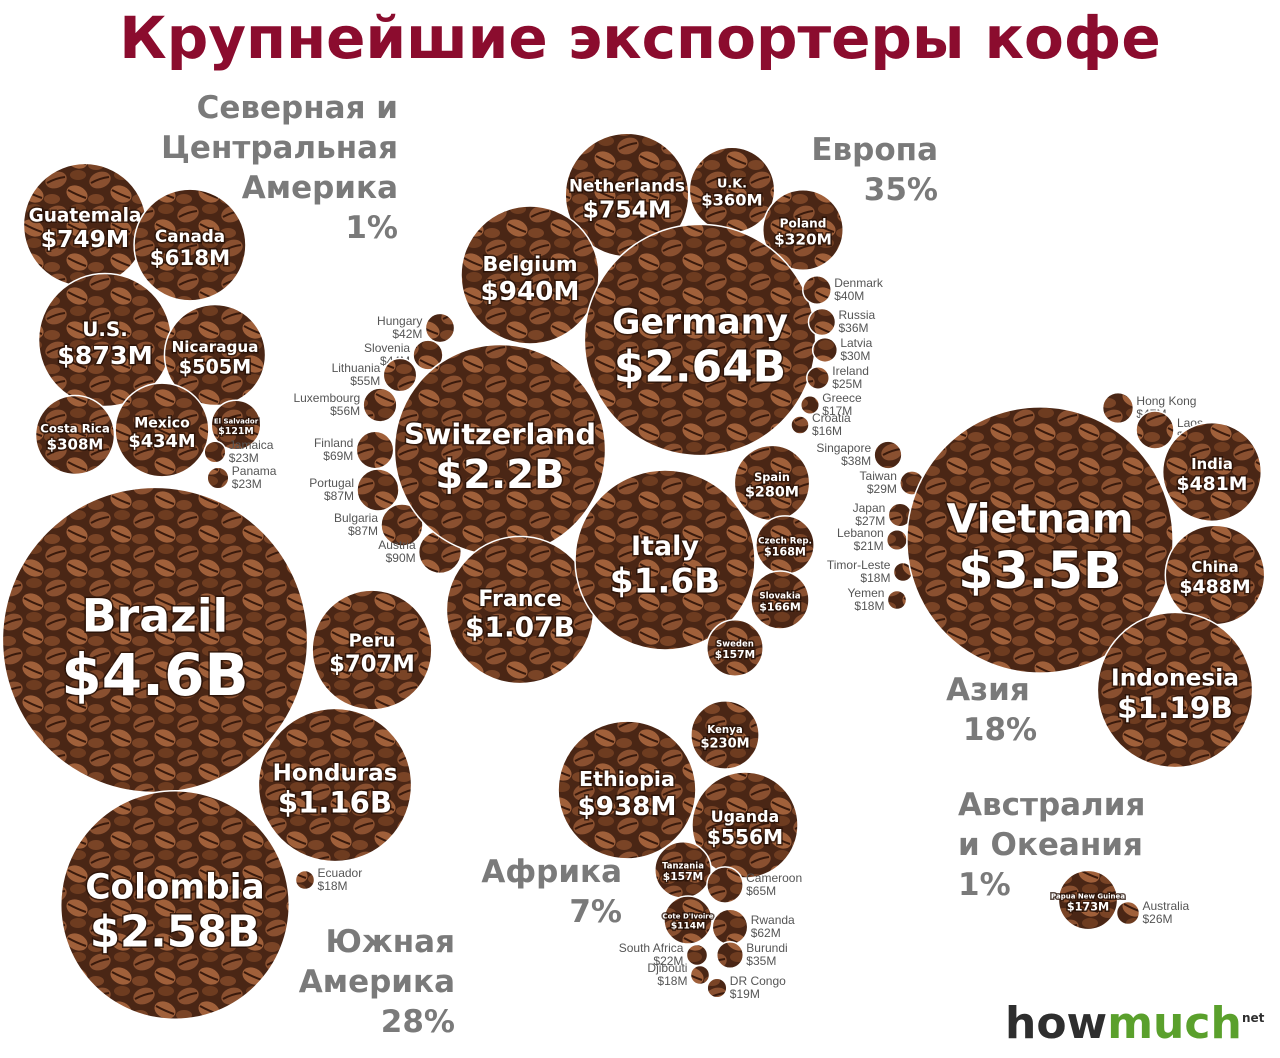 Image resolution: width=1280 pixels, height=1058 pixels. What do you see at coordinates (627, 209) in the screenshot?
I see `bubble-value: $754M` at bounding box center [627, 209].